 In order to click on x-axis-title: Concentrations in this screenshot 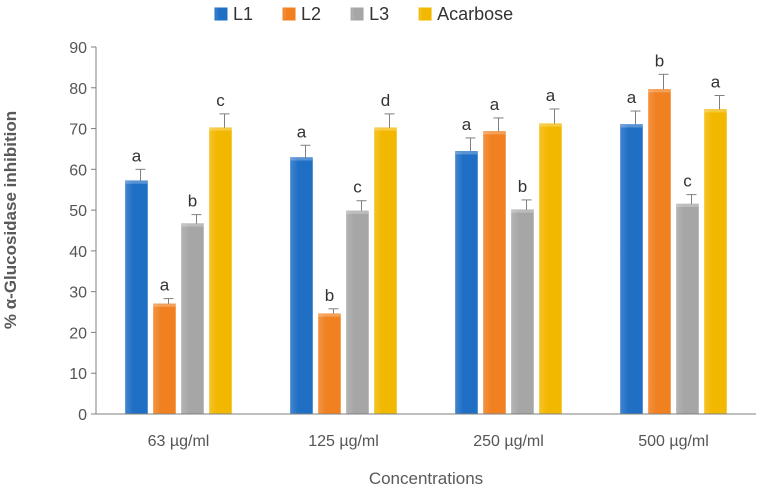, I will do `click(426, 478)`.